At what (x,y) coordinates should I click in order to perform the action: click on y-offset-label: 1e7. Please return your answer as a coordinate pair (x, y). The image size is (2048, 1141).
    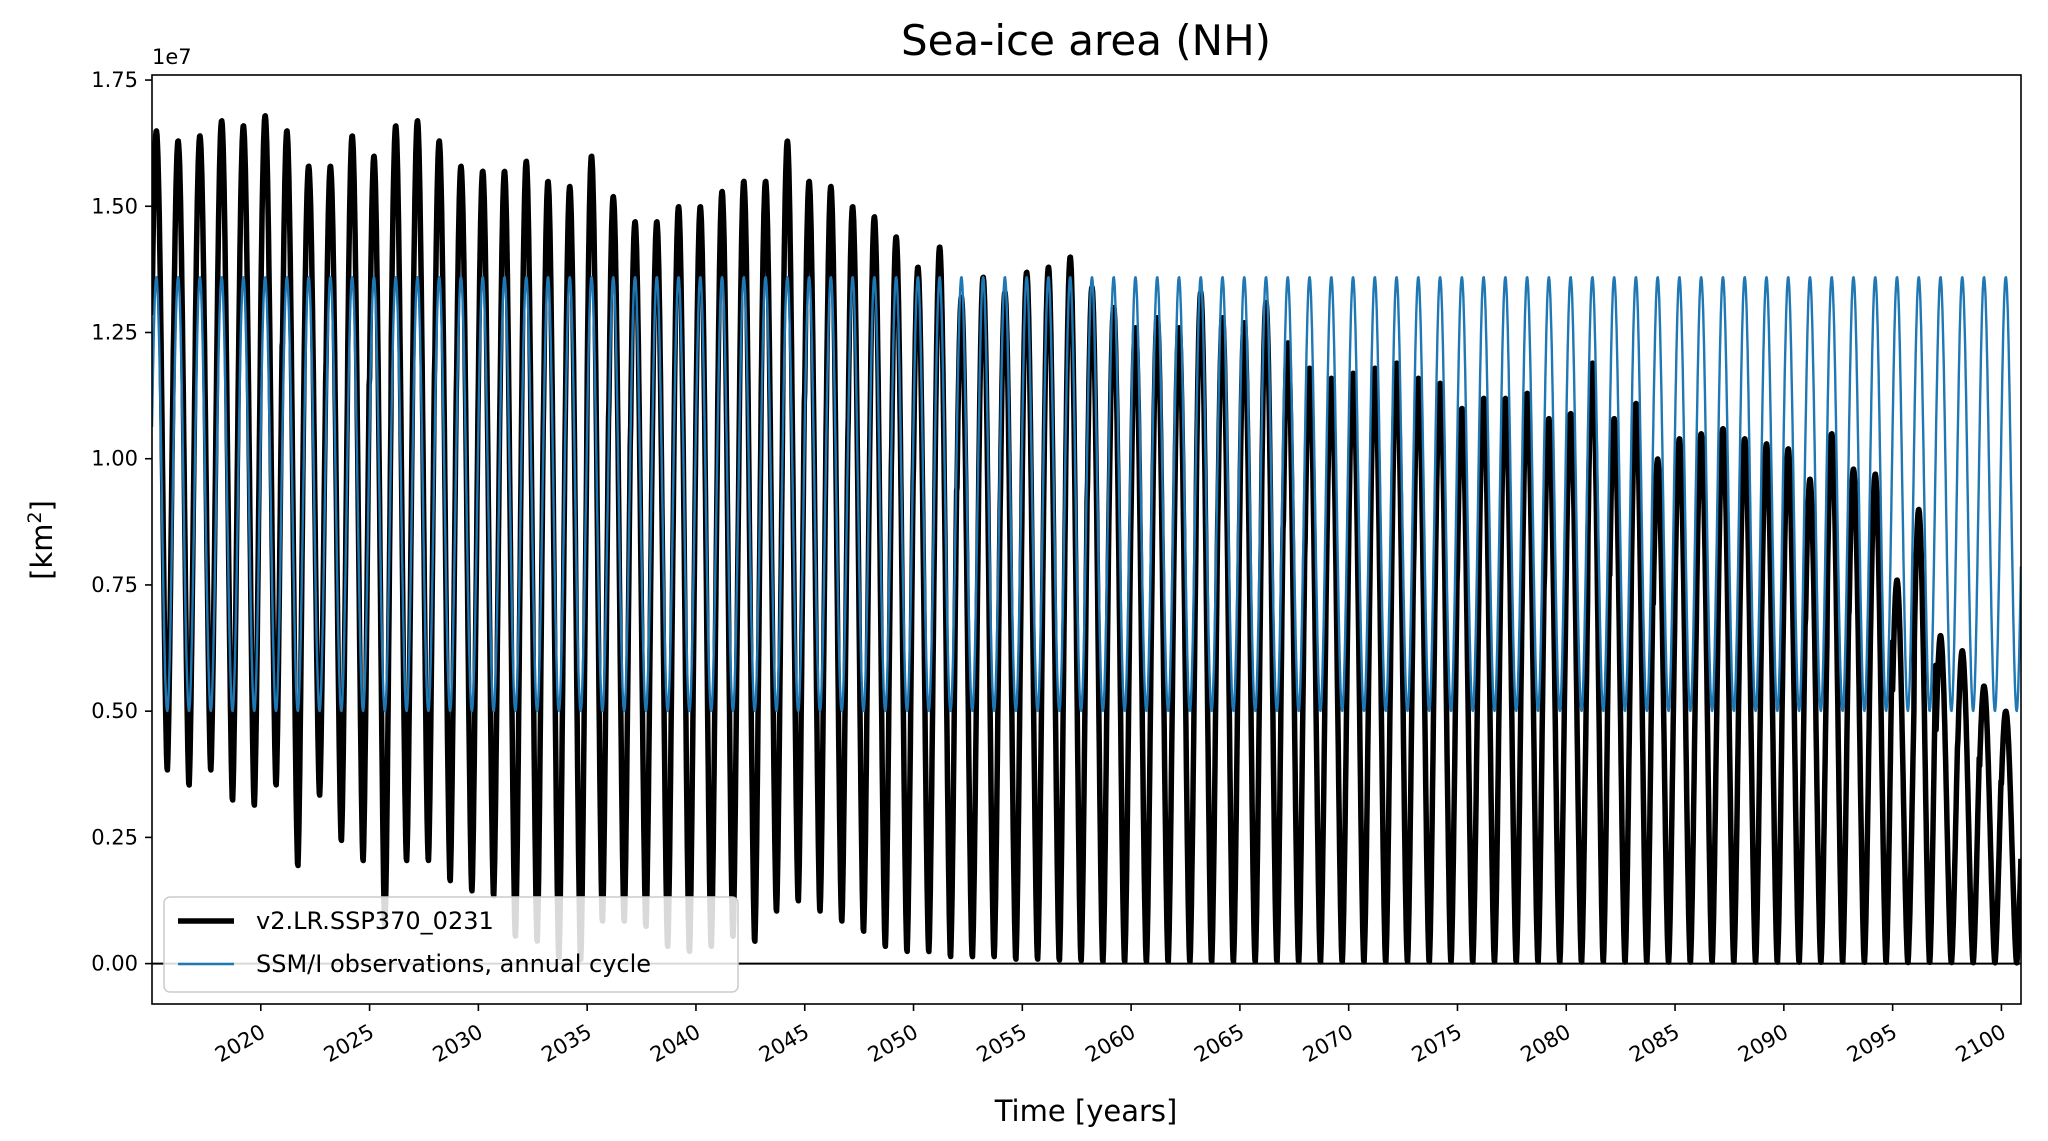
    Looking at the image, I should click on (172, 57).